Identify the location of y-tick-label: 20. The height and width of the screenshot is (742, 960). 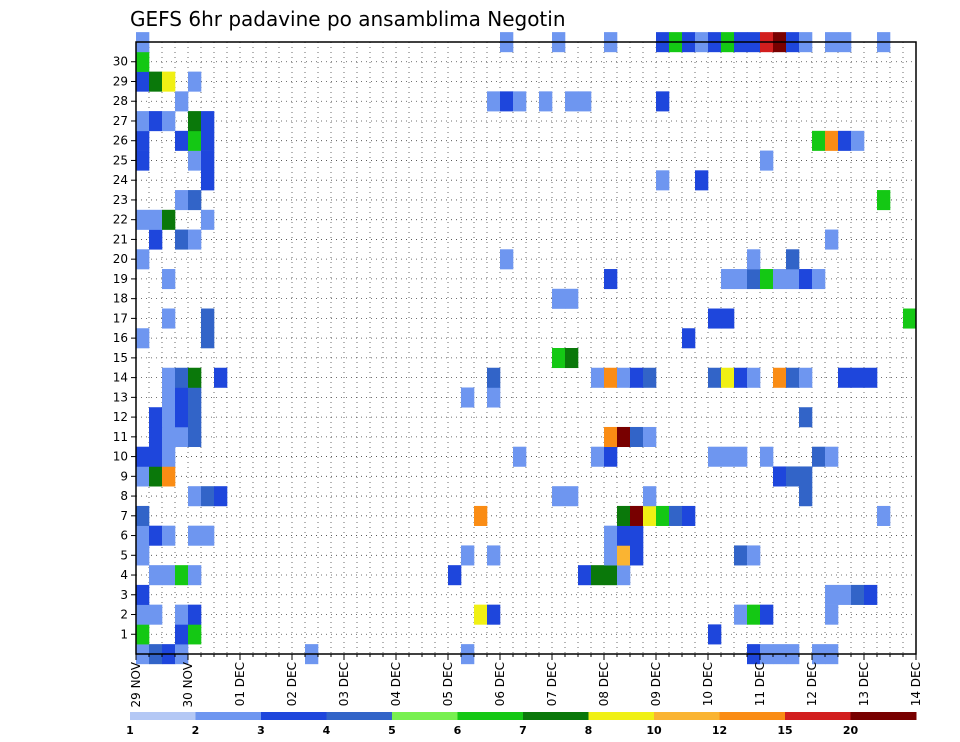
(120, 259).